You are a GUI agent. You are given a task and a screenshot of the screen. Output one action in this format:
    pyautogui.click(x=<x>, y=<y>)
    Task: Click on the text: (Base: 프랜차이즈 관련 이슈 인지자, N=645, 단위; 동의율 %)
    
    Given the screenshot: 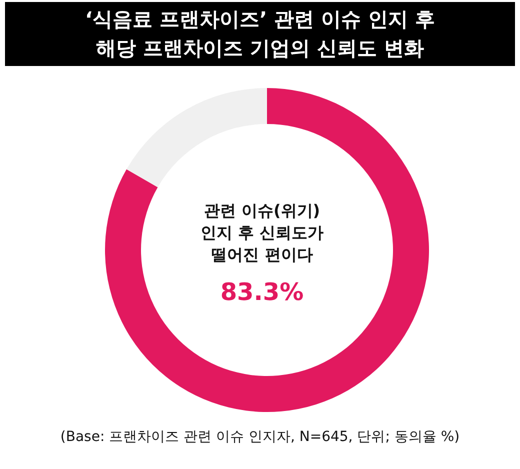 What is the action you would take?
    pyautogui.click(x=260, y=437)
    